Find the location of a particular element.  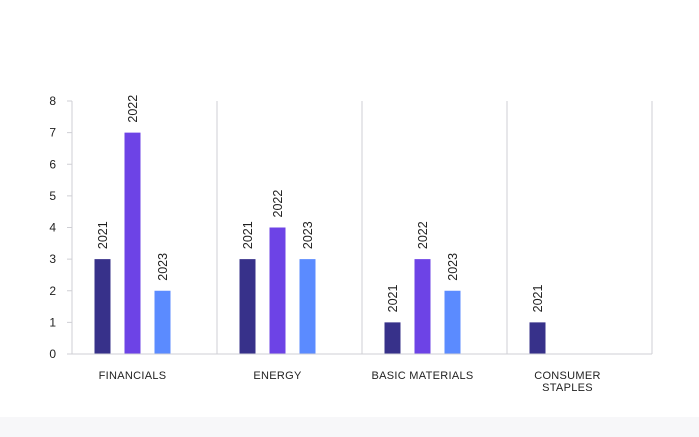

category-label: STAPLES is located at coordinates (567, 388).